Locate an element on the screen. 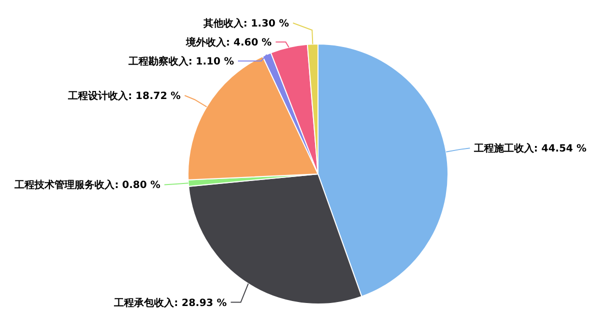  slice-label: 工程技术管理服务收入: 0.80 % is located at coordinates (87, 185).